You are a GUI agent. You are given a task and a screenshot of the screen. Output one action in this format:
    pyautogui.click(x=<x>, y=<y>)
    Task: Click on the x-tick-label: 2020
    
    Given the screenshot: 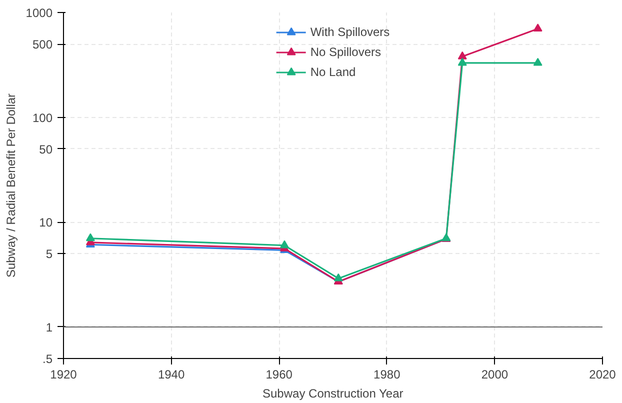 What is the action you would take?
    pyautogui.click(x=602, y=375)
    